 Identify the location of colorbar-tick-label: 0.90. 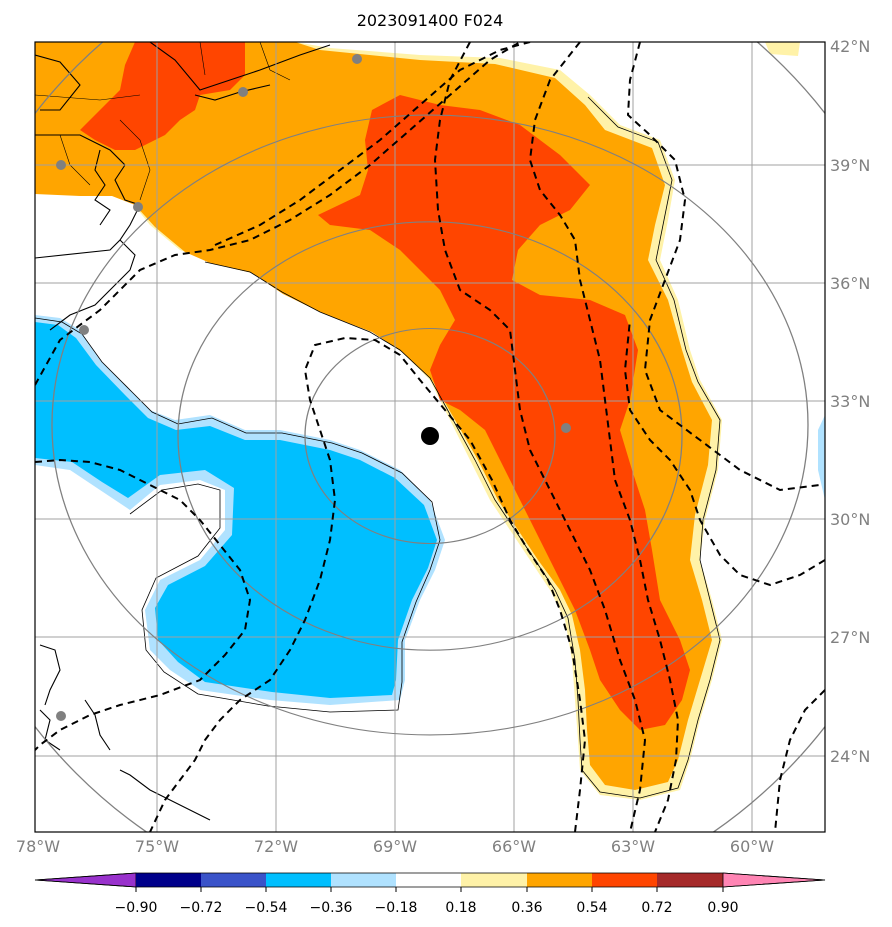
(722, 908).